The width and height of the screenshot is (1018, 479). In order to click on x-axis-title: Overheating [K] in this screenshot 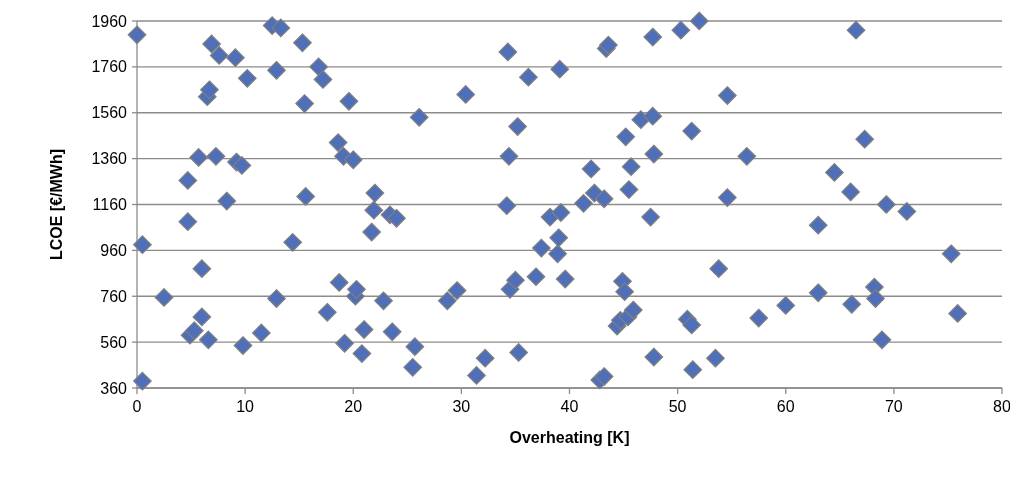, I will do `click(569, 437)`.